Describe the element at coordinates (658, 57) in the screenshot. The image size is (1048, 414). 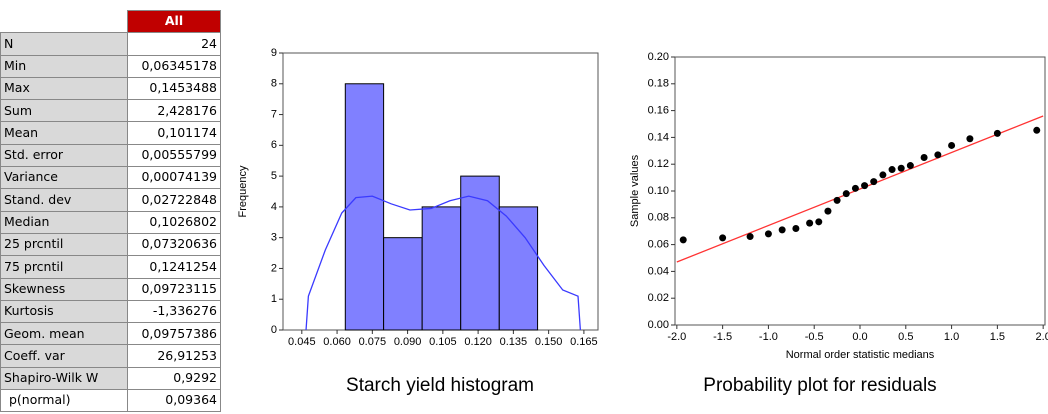
I see `y-tick-label: 0.20` at that location.